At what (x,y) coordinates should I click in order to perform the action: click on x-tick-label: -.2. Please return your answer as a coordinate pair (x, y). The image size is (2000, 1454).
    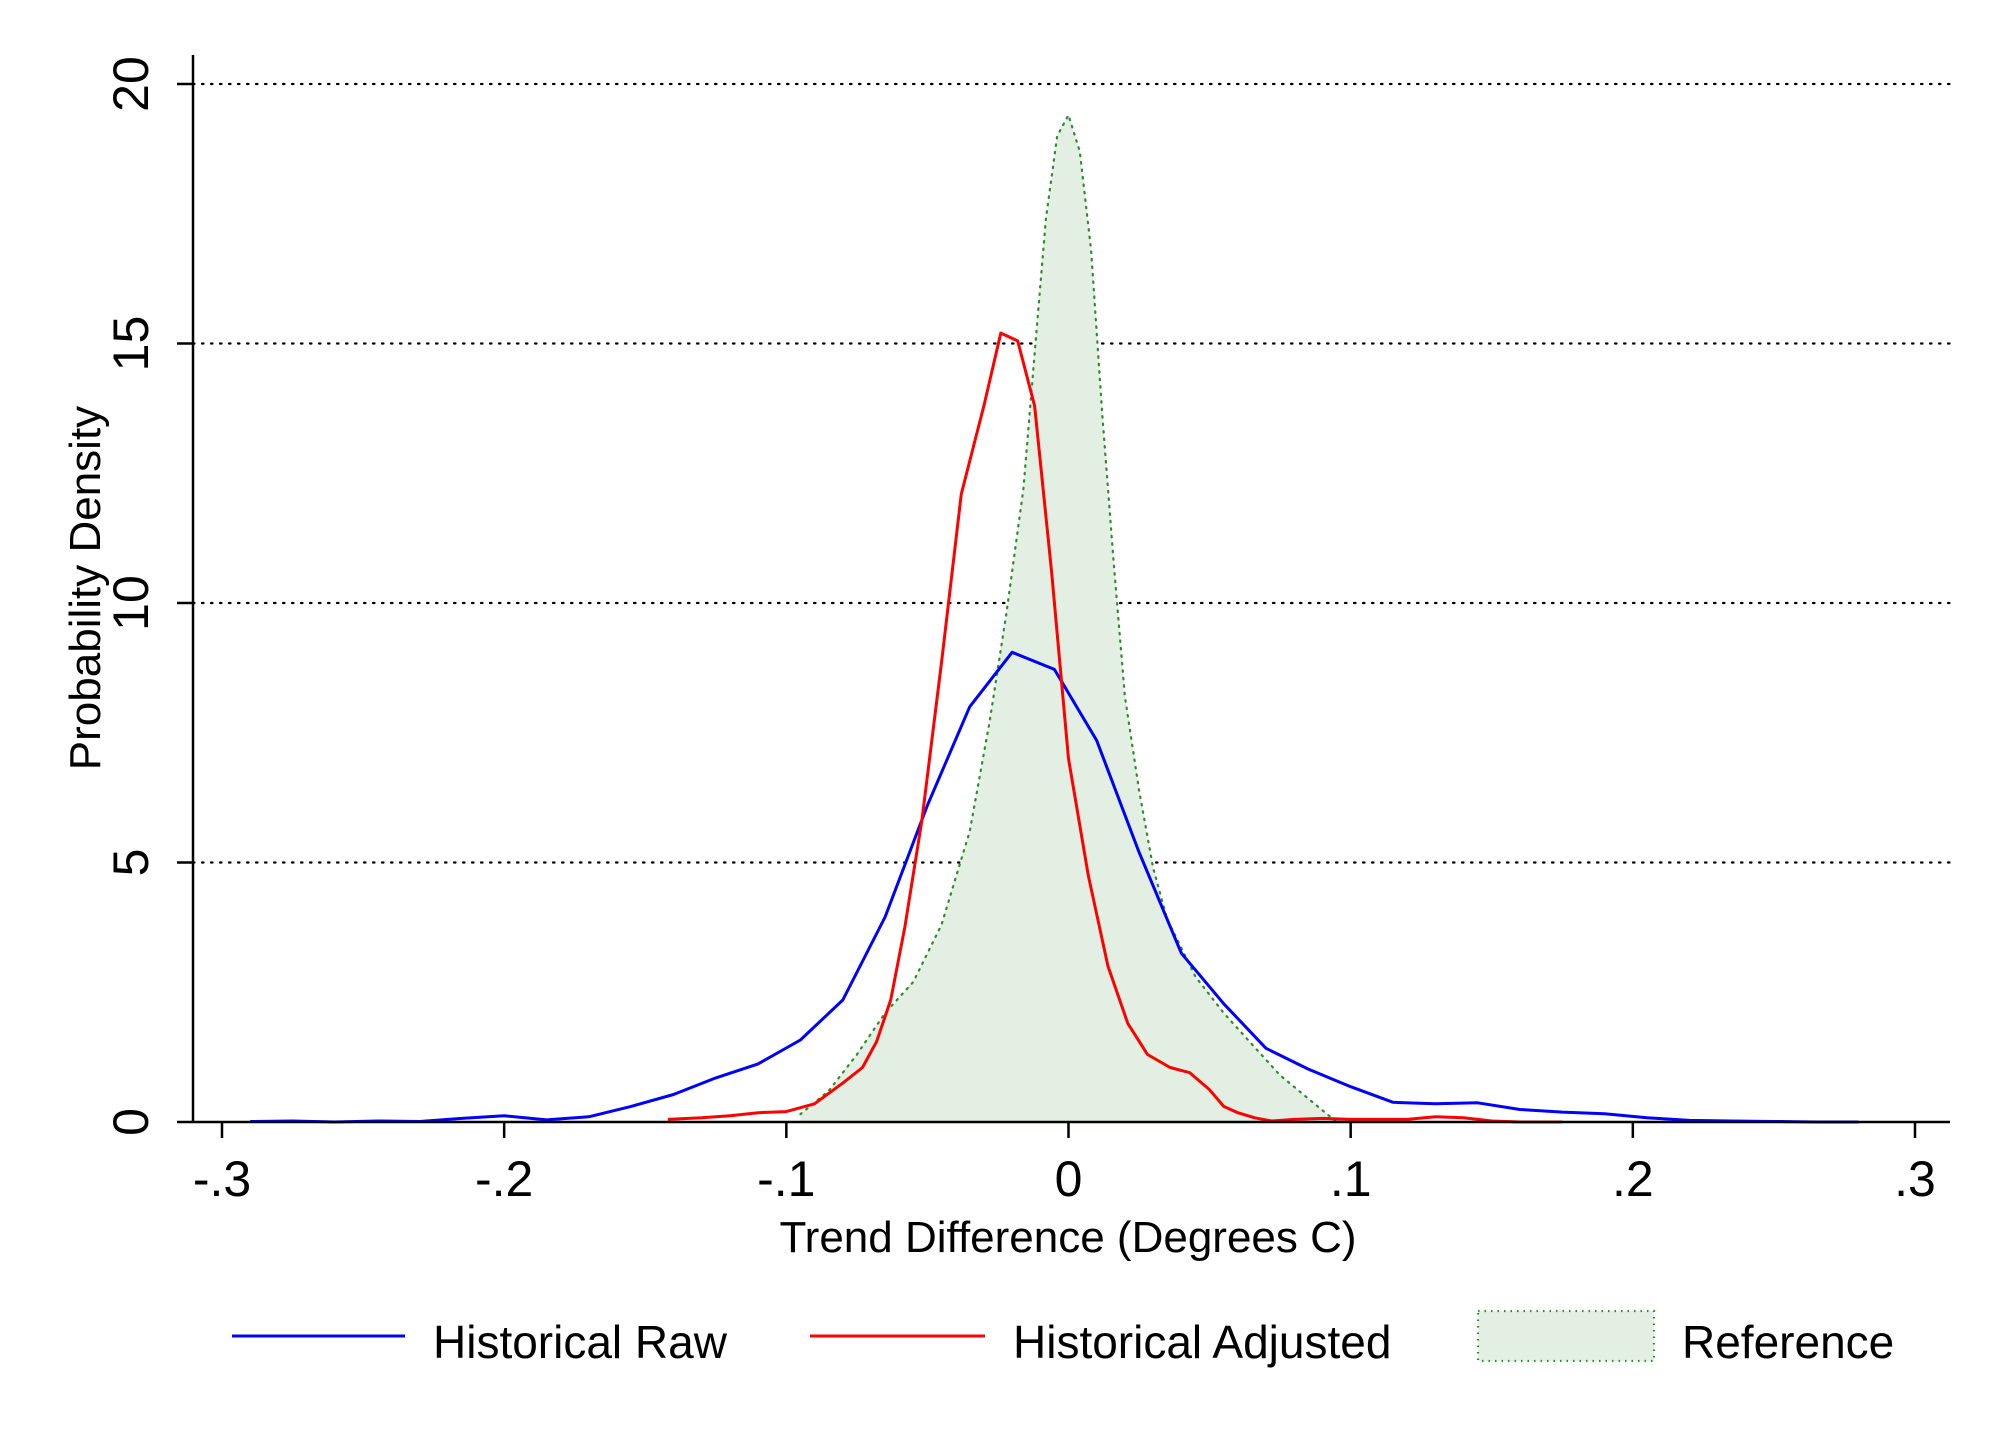
    Looking at the image, I should click on (504, 1179).